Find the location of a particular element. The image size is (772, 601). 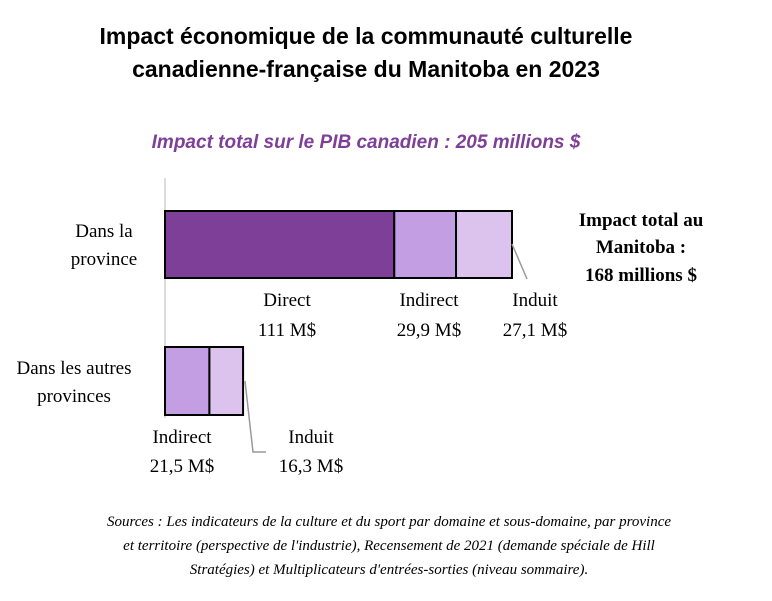

leader-line-province-induit is located at coordinates (519, 261).